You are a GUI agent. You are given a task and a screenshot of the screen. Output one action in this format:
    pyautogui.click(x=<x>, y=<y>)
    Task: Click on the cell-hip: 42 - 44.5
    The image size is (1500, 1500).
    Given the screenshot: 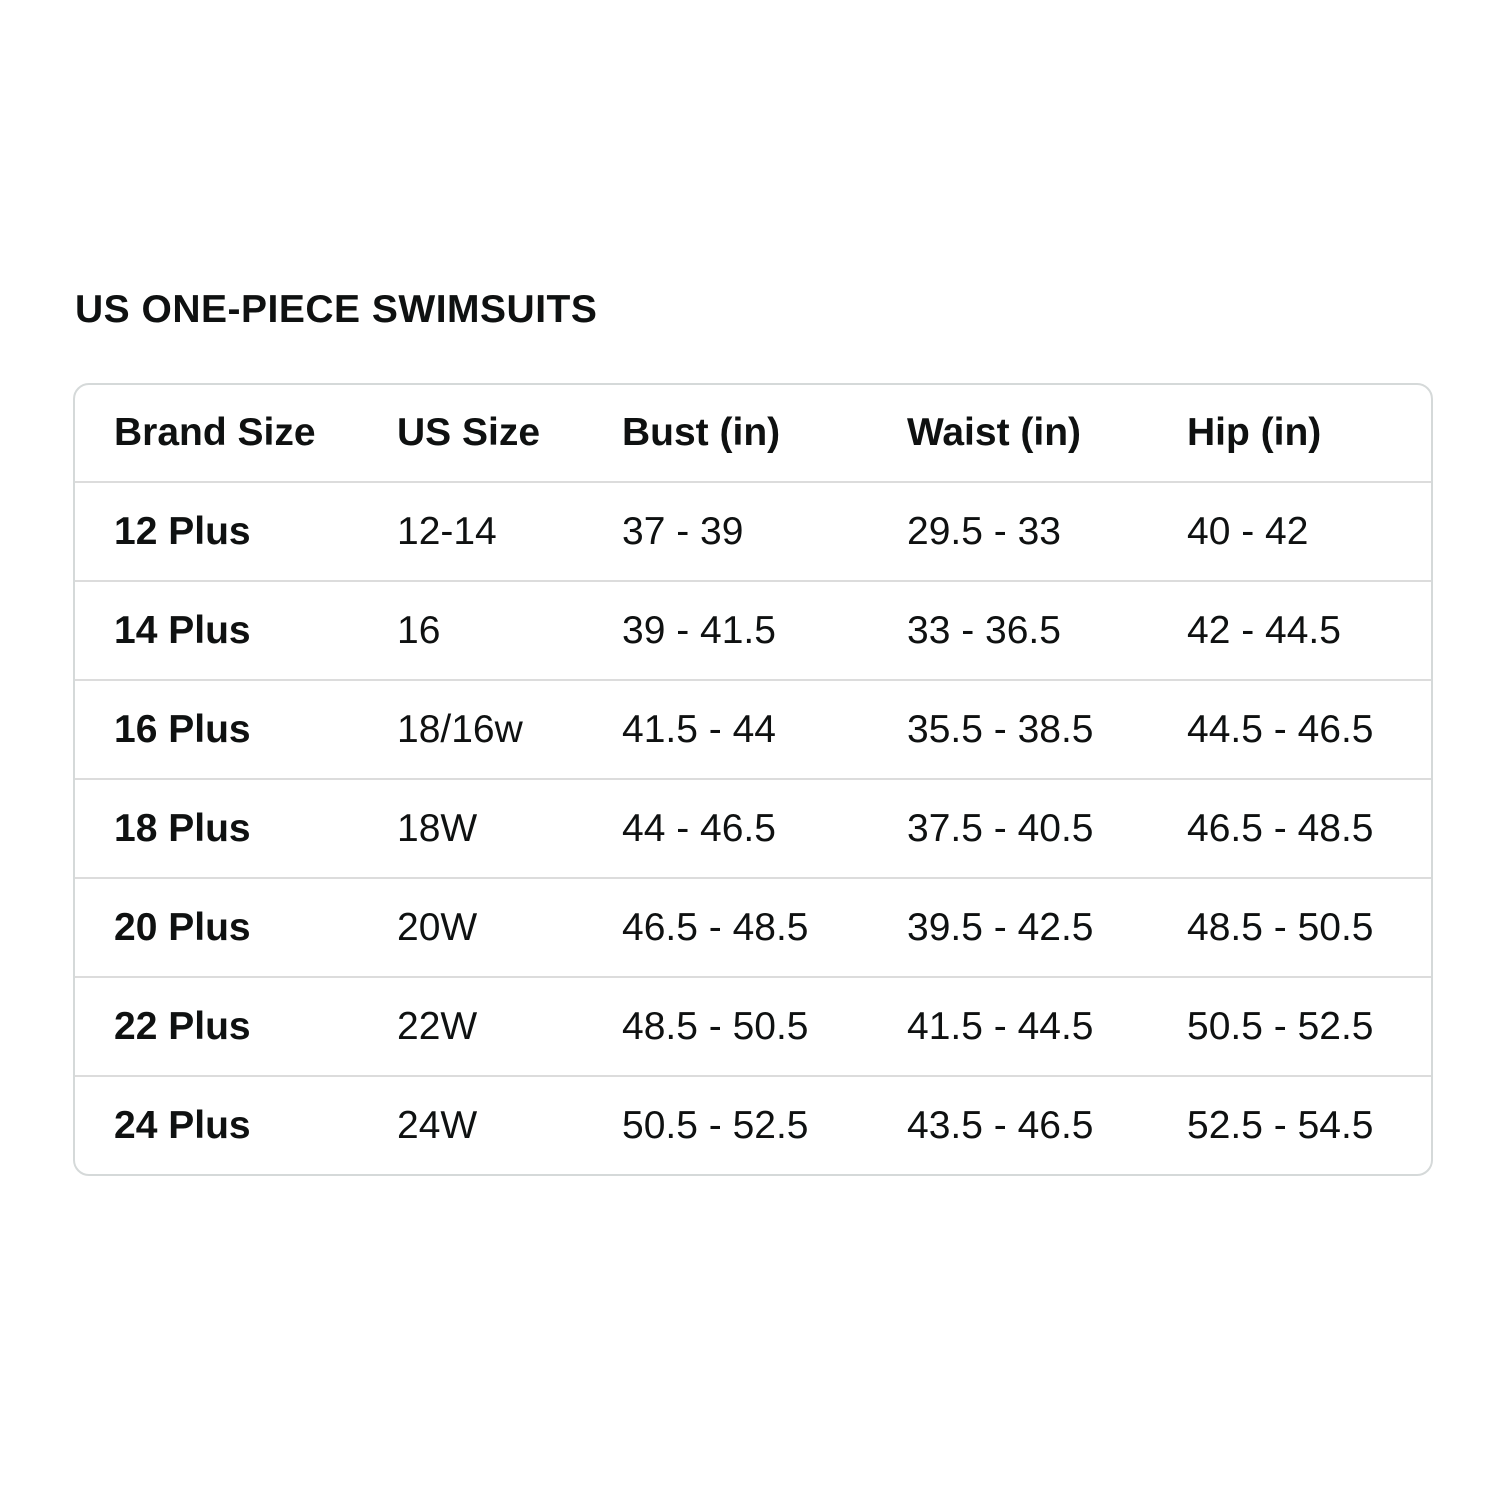 What is the action you would take?
    pyautogui.click(x=1289, y=631)
    